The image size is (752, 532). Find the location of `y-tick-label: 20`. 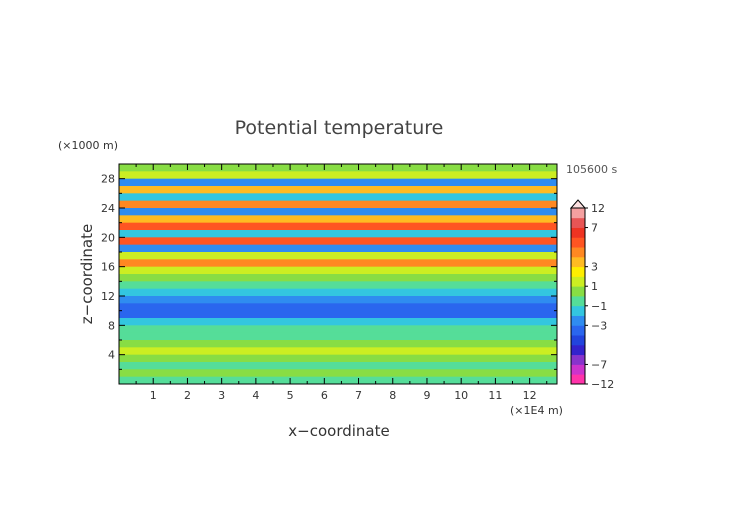

y-tick-label: 20 is located at coordinates (108, 237).